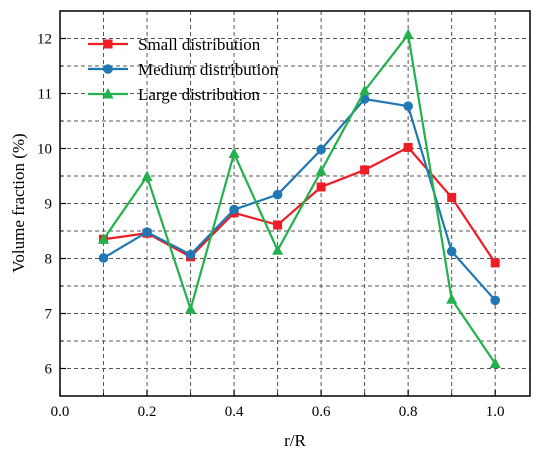  I want to click on legend-label: Large distribution, so click(199, 94).